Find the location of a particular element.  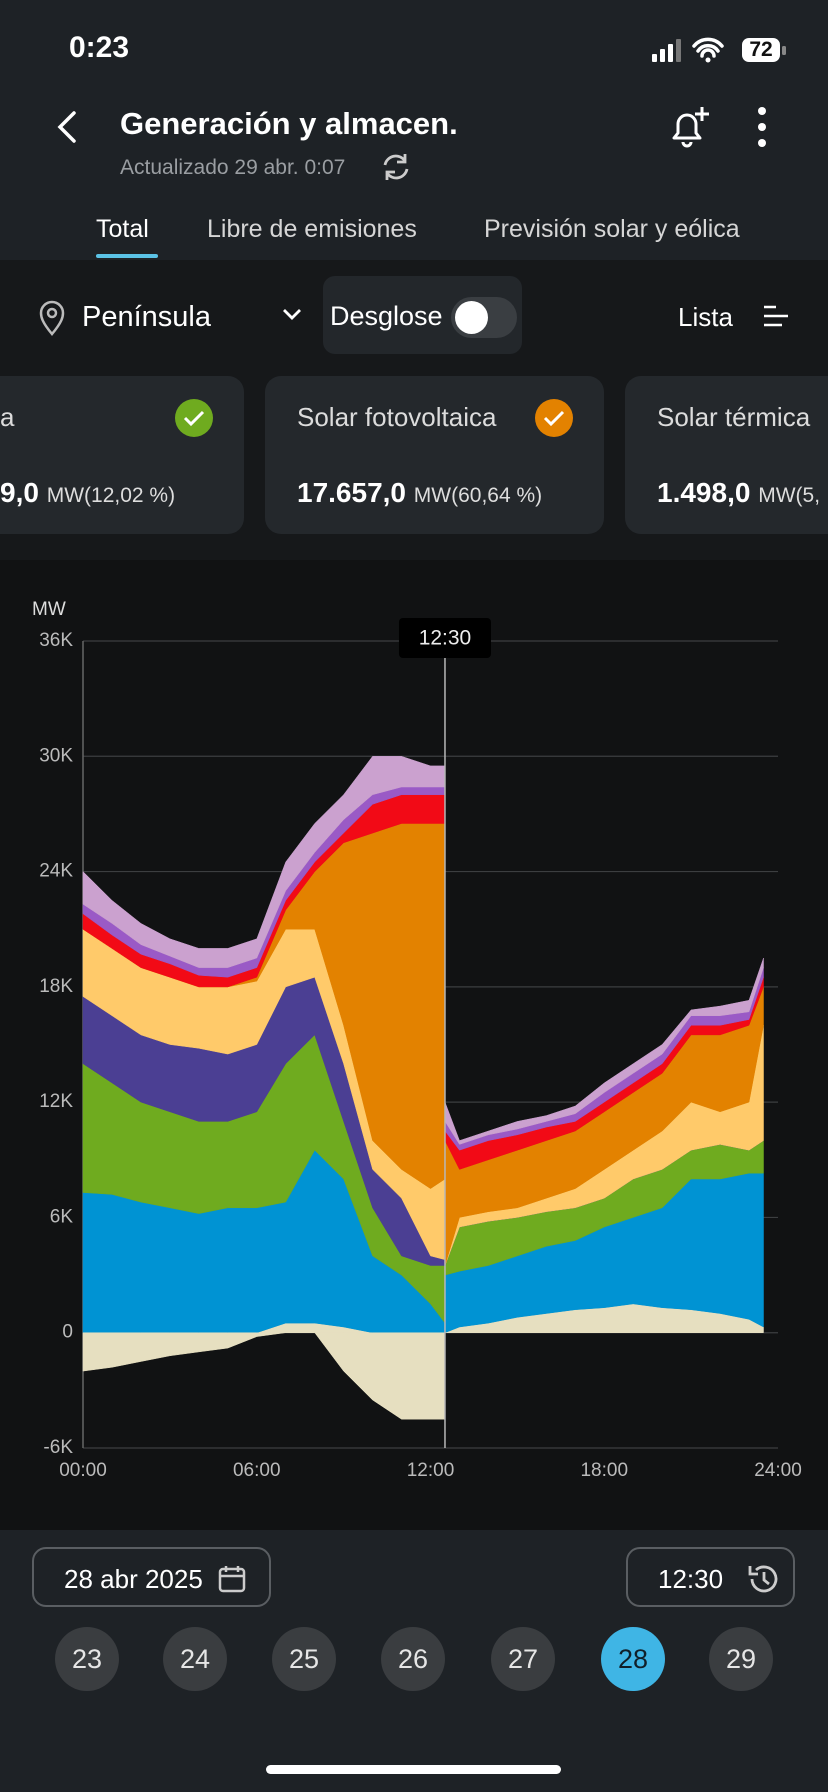

location-icon is located at coordinates (52, 318).